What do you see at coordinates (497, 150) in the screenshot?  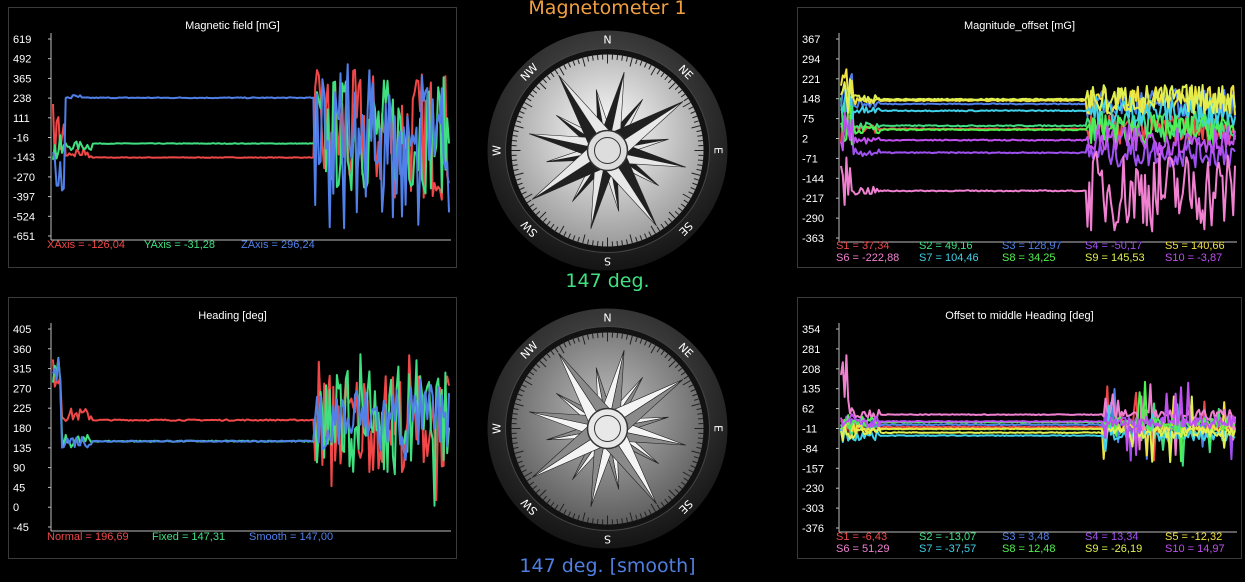 I see `compass-letter-w: W` at bounding box center [497, 150].